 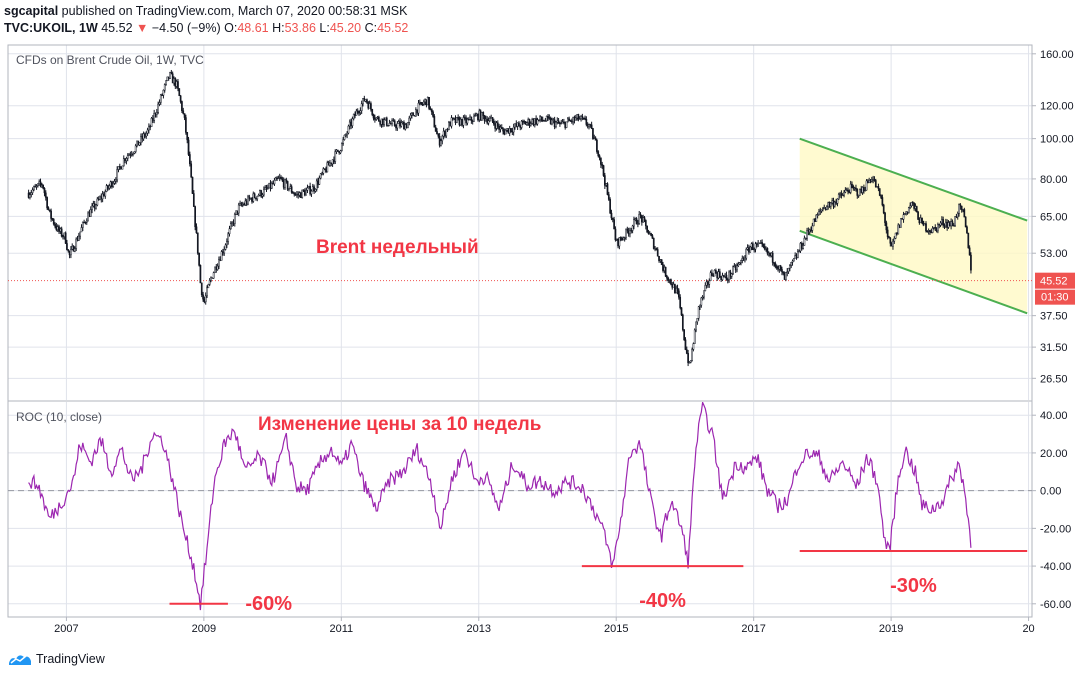 I want to click on time-axis: 2007 2009 2011 2013 2015 2017 2019 20, so click(x=544, y=626).